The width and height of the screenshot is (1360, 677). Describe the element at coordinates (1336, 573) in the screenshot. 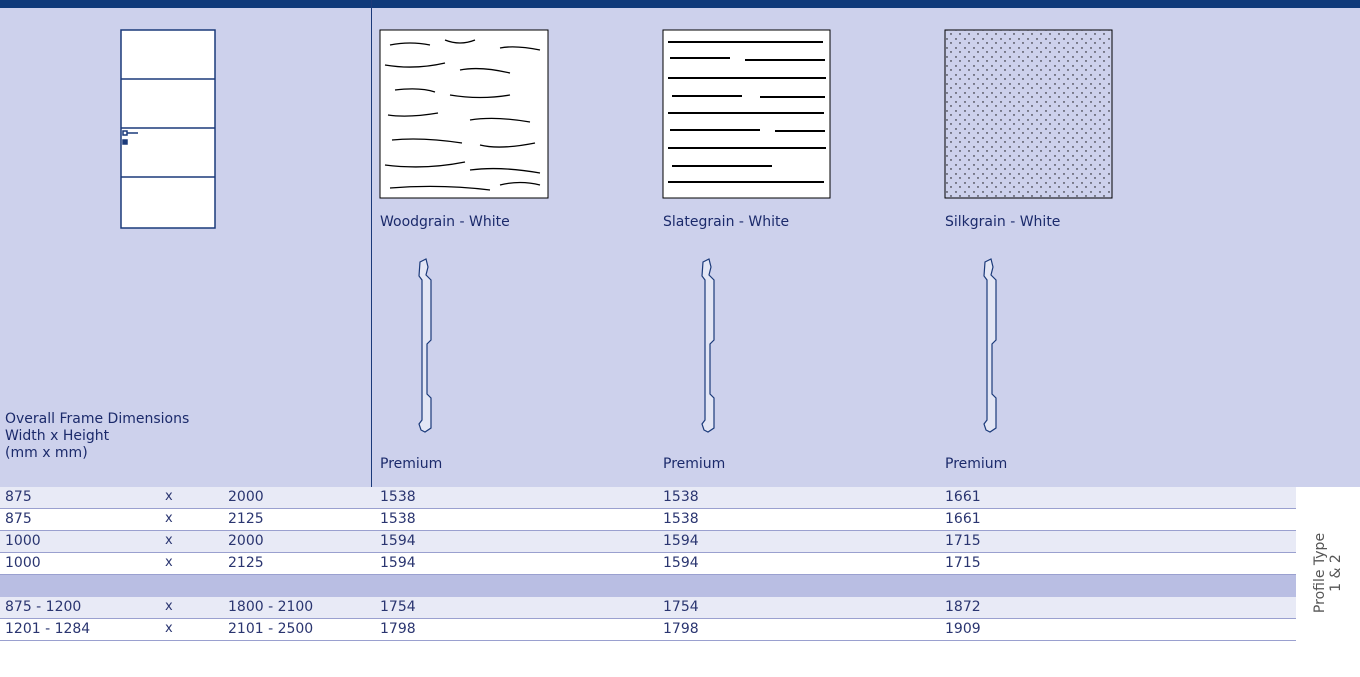

I see `side-line: 1 & 2` at that location.